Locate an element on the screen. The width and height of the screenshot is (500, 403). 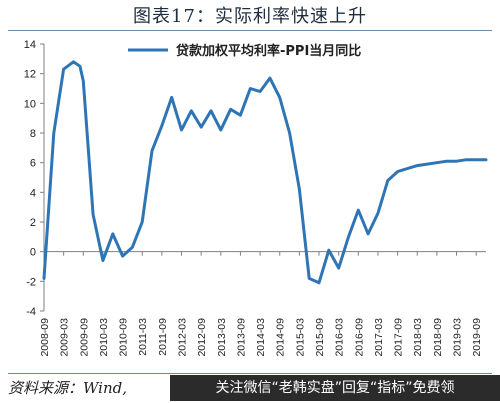
y-tick-label: -2 is located at coordinates (31, 282).